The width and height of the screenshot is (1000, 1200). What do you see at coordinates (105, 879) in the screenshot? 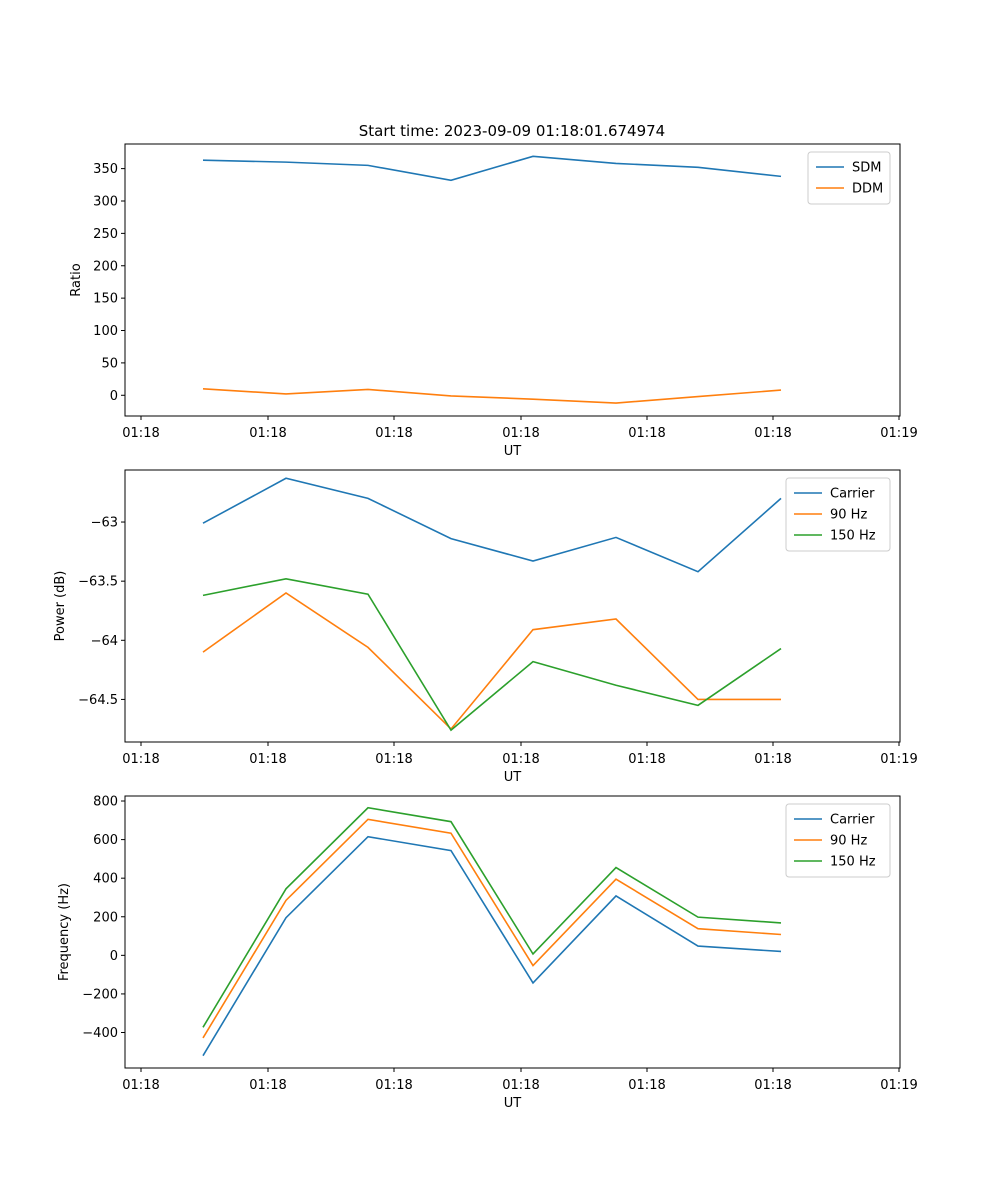
I see `y-tick-label: 400` at bounding box center [105, 879].